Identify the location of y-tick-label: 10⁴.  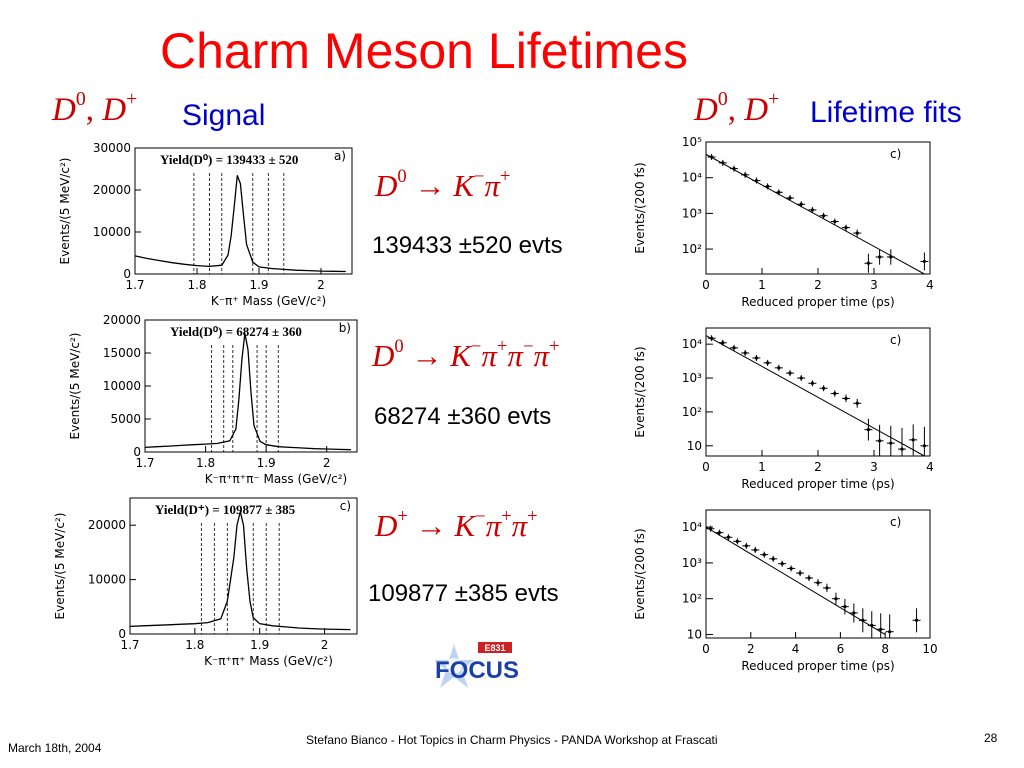
(692, 527).